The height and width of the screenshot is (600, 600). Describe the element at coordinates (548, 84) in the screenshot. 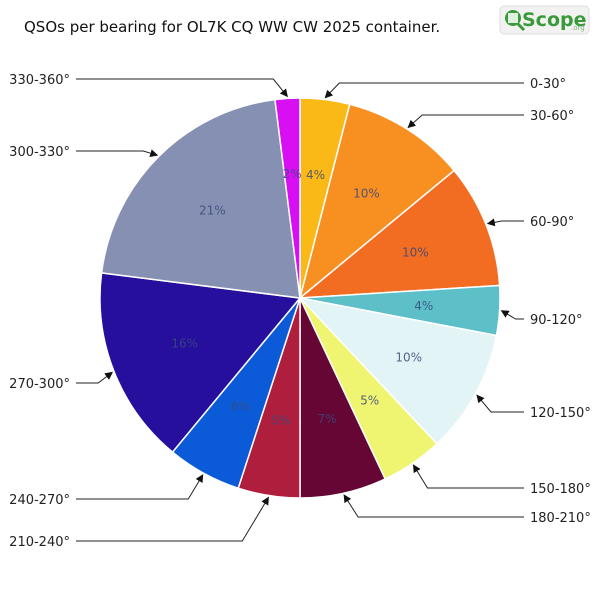

I see `slice-bearing-label: 0-30°` at that location.